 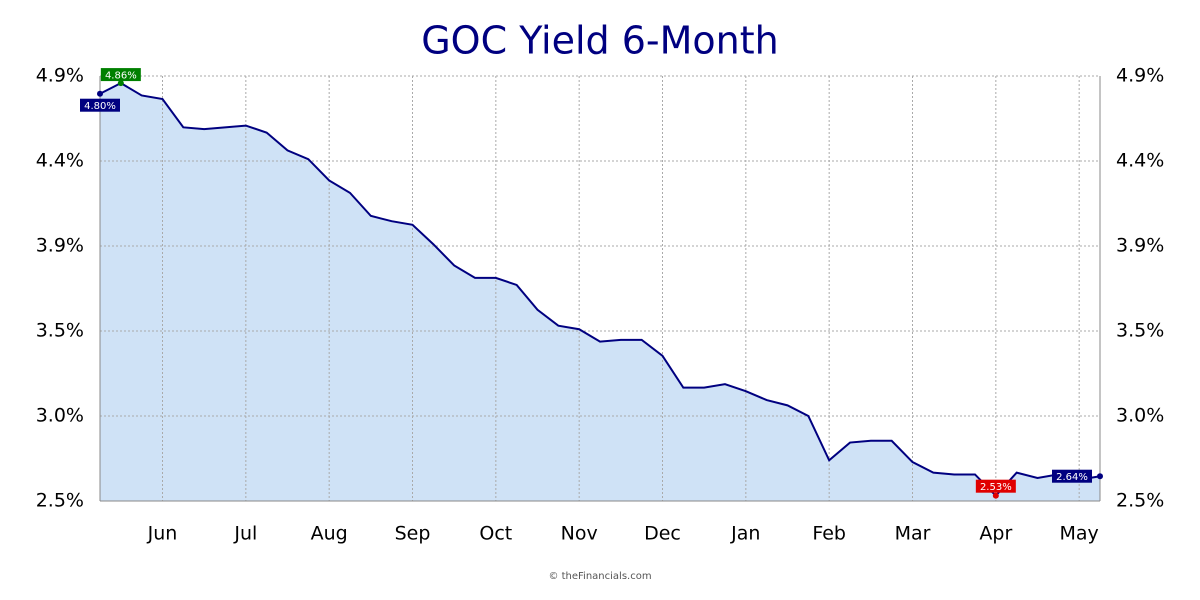 I want to click on x-tick-label: Mar, so click(x=913, y=534).